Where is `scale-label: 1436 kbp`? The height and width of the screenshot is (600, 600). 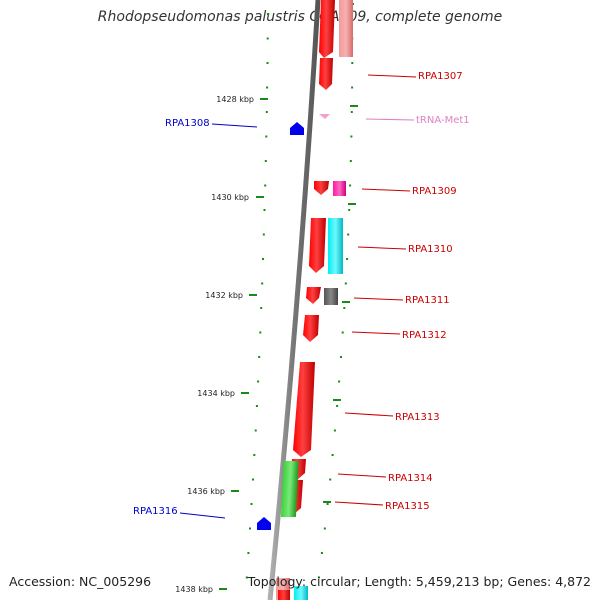 scale-label: 1436 kbp is located at coordinates (206, 491).